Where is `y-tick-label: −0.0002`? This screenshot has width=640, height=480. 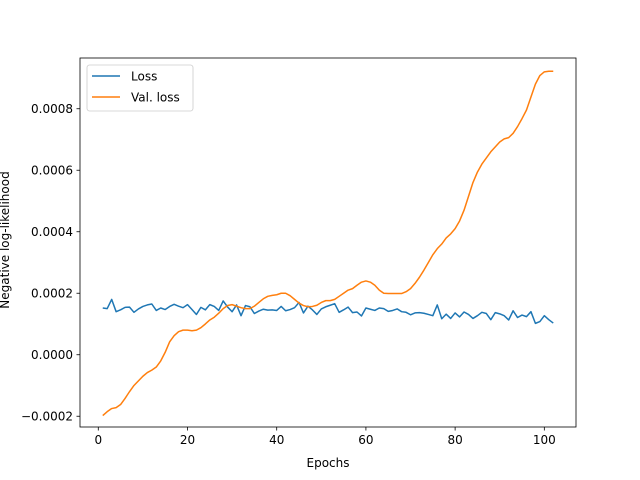
y-tick-label: −0.0002 is located at coordinates (47, 416).